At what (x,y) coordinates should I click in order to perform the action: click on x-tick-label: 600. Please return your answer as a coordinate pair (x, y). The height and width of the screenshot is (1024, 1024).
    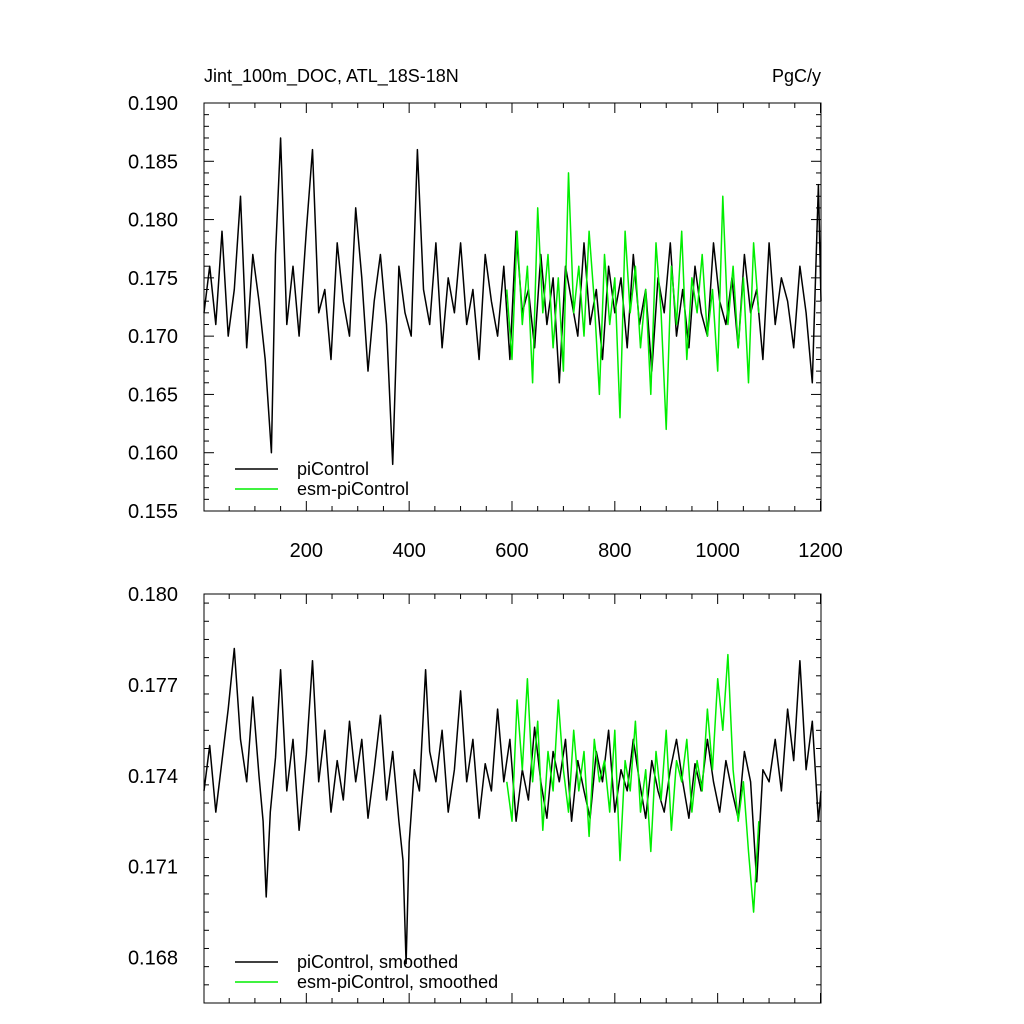
    Looking at the image, I should click on (511, 551).